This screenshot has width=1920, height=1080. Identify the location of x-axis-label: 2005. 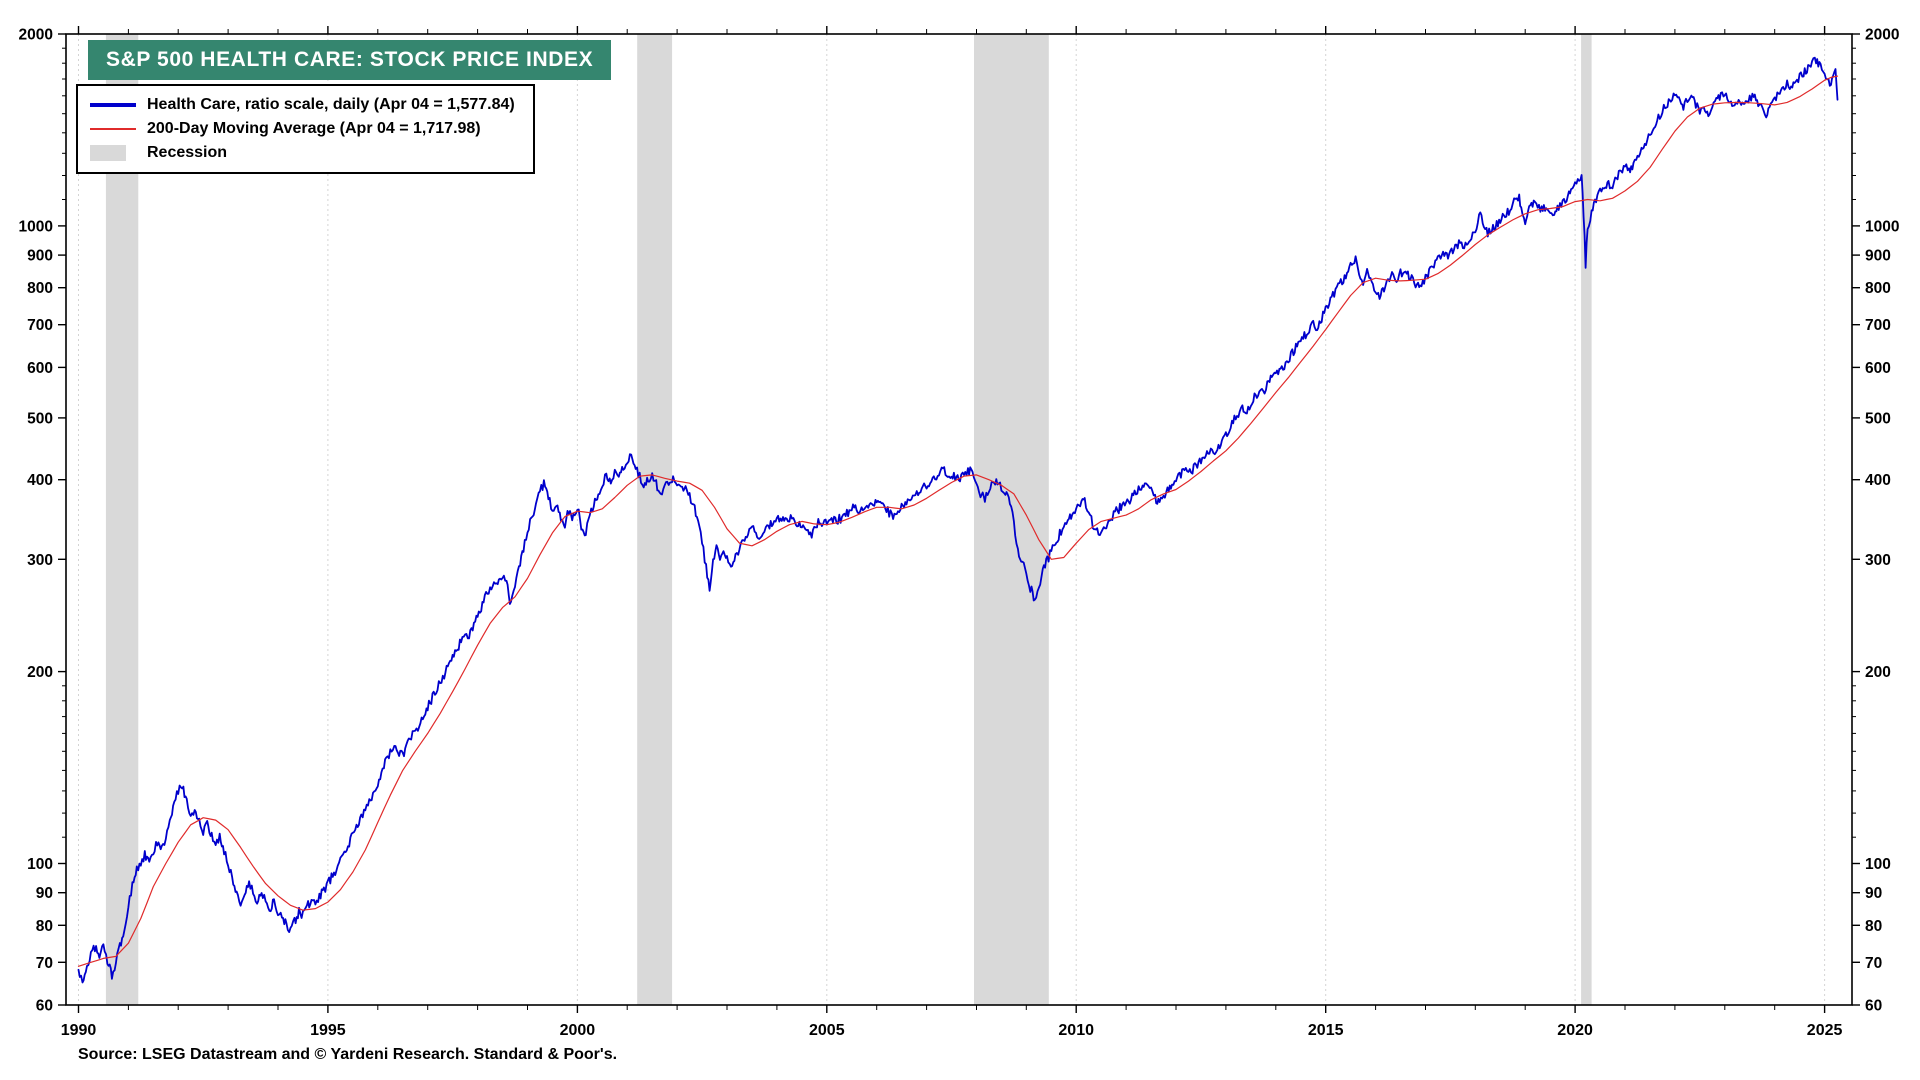
(827, 1030).